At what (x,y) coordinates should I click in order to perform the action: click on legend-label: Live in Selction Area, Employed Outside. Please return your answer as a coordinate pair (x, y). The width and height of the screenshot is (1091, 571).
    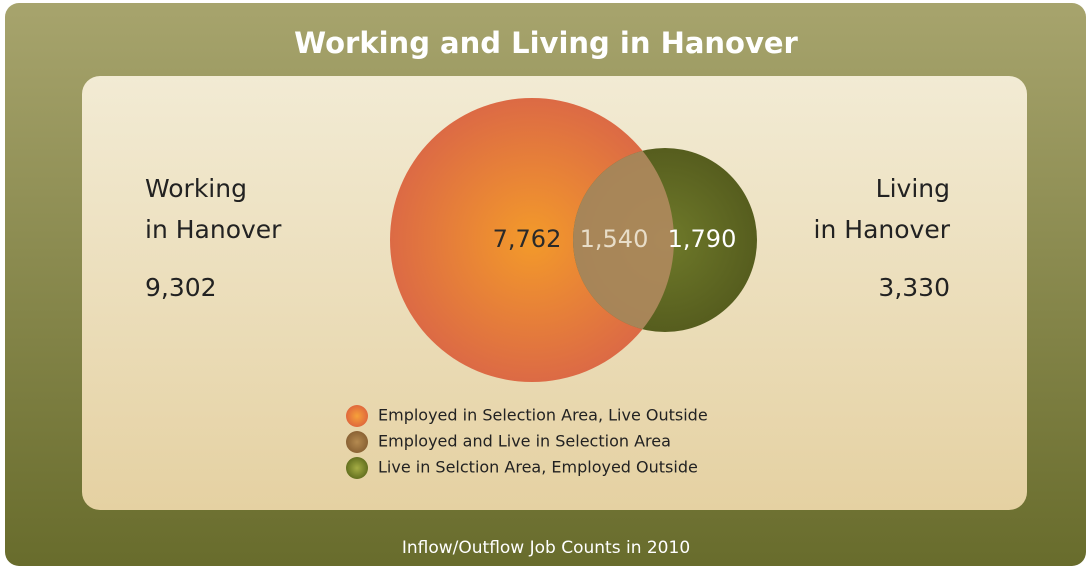
    Looking at the image, I should click on (538, 467).